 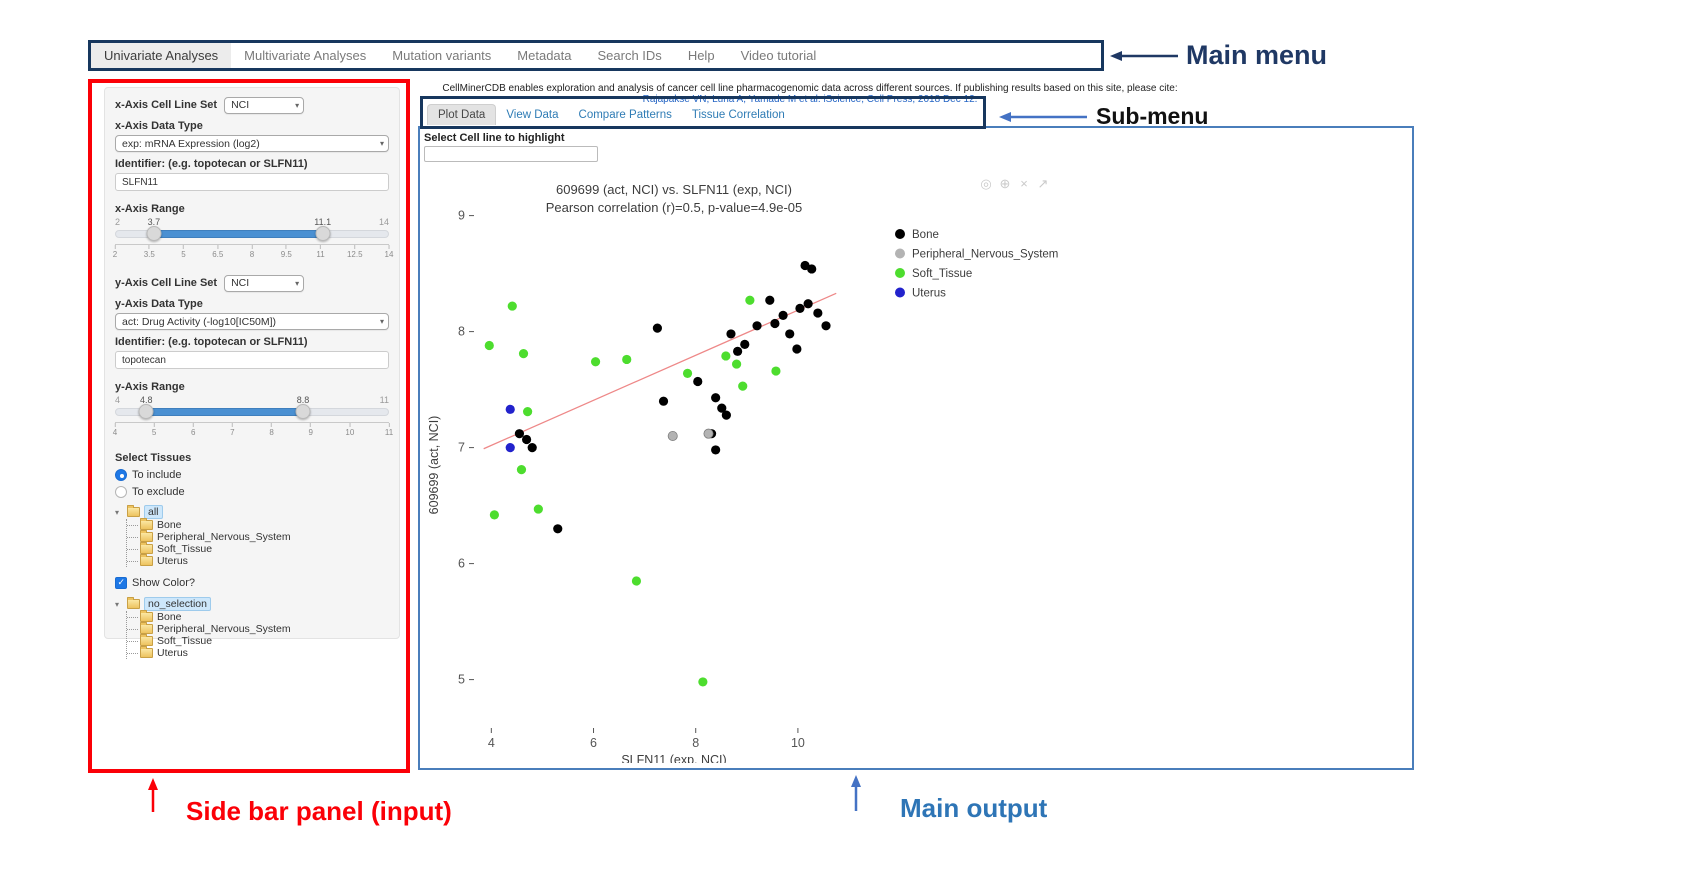 What do you see at coordinates (442, 55) in the screenshot?
I see `tab-mutation-variants: Mutation variants` at bounding box center [442, 55].